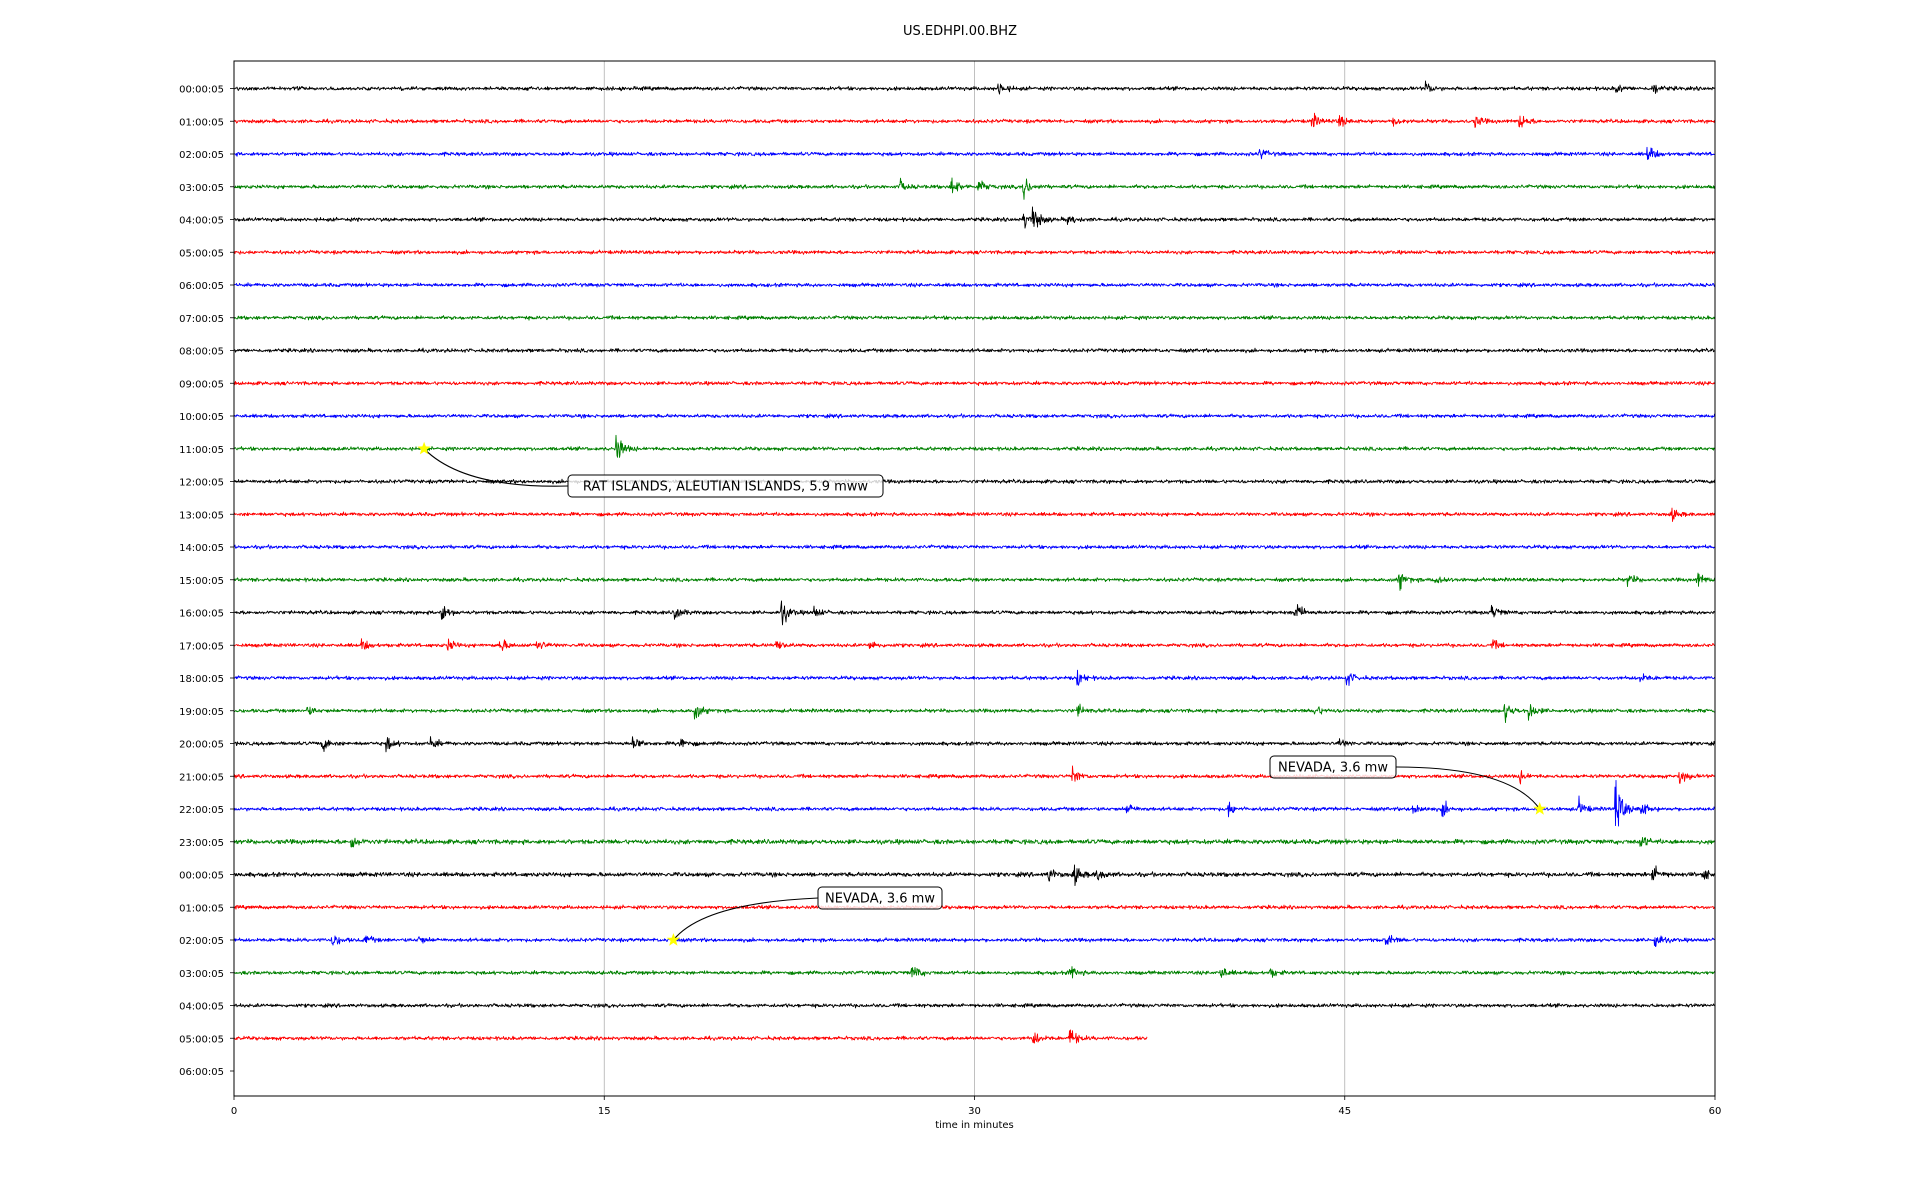 The height and width of the screenshot is (1200, 1920). What do you see at coordinates (604, 1111) in the screenshot?
I see `x-tick-label: 15` at bounding box center [604, 1111].